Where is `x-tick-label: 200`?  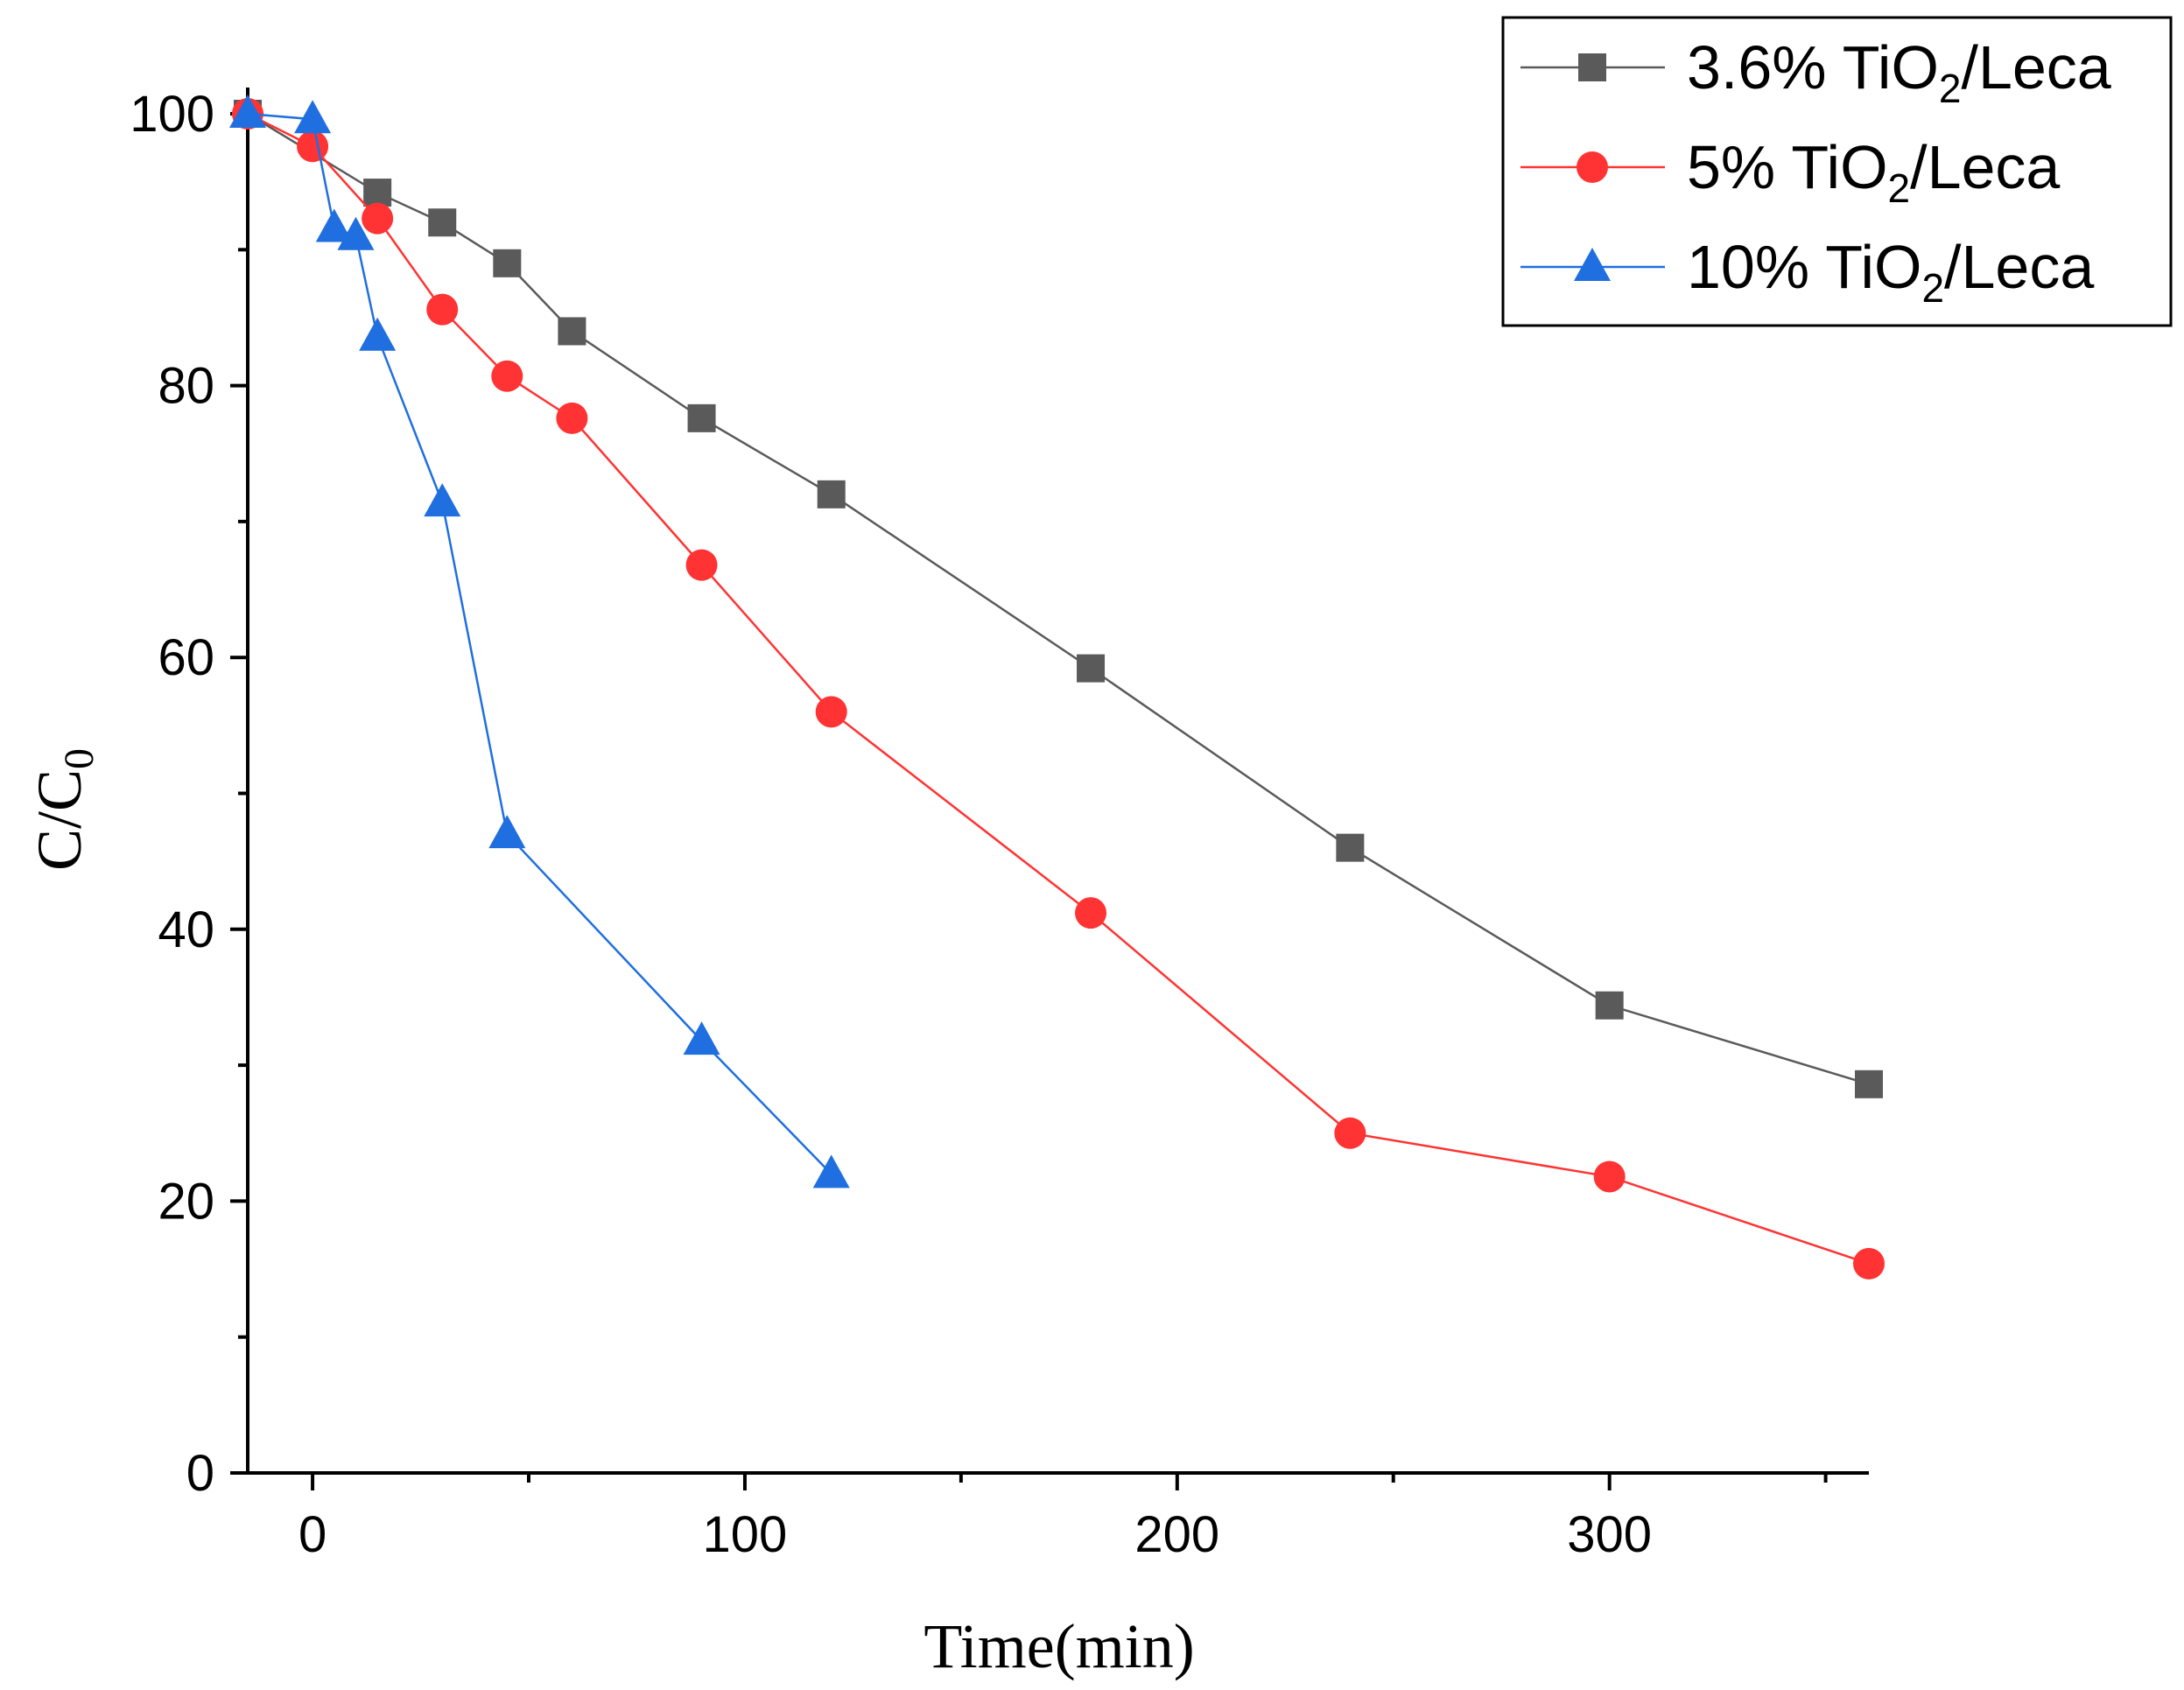
x-tick-label: 200 is located at coordinates (1176, 1534).